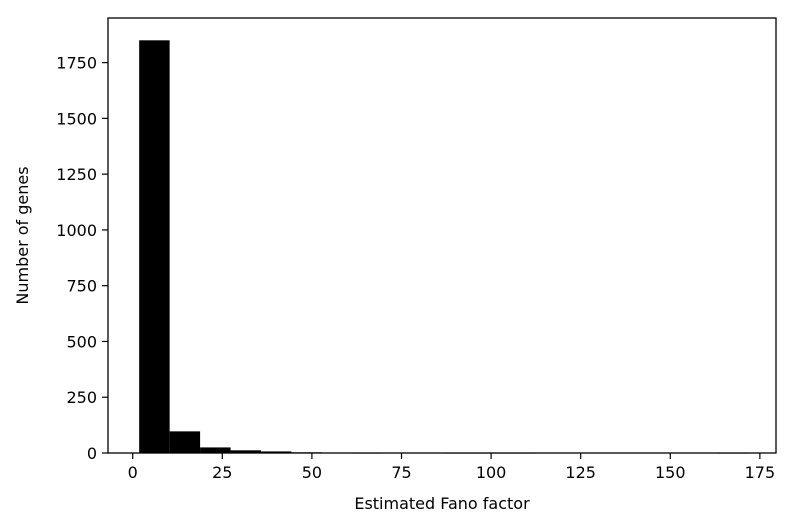  Describe the element at coordinates (92, 453) in the screenshot. I see `y-tick-label: 0` at that location.